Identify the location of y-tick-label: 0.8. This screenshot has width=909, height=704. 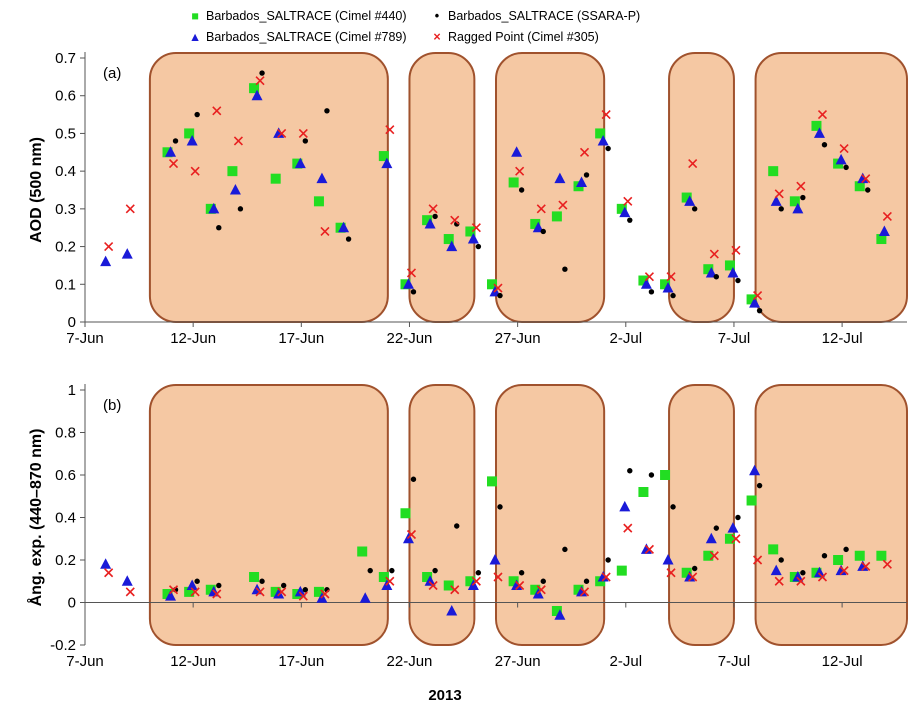
(65, 433).